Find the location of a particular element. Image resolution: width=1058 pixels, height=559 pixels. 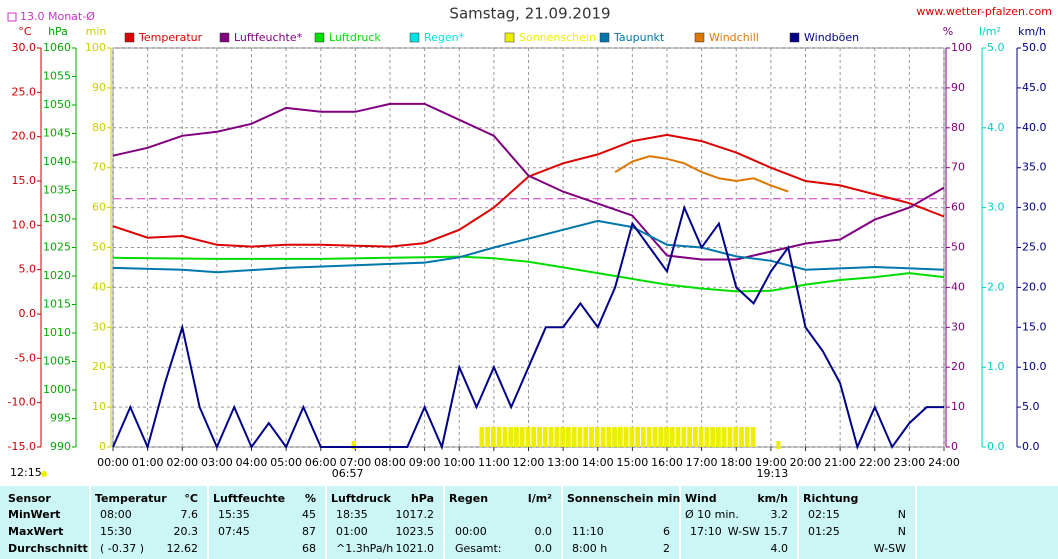

y-tick-label: 100 is located at coordinates (961, 47).